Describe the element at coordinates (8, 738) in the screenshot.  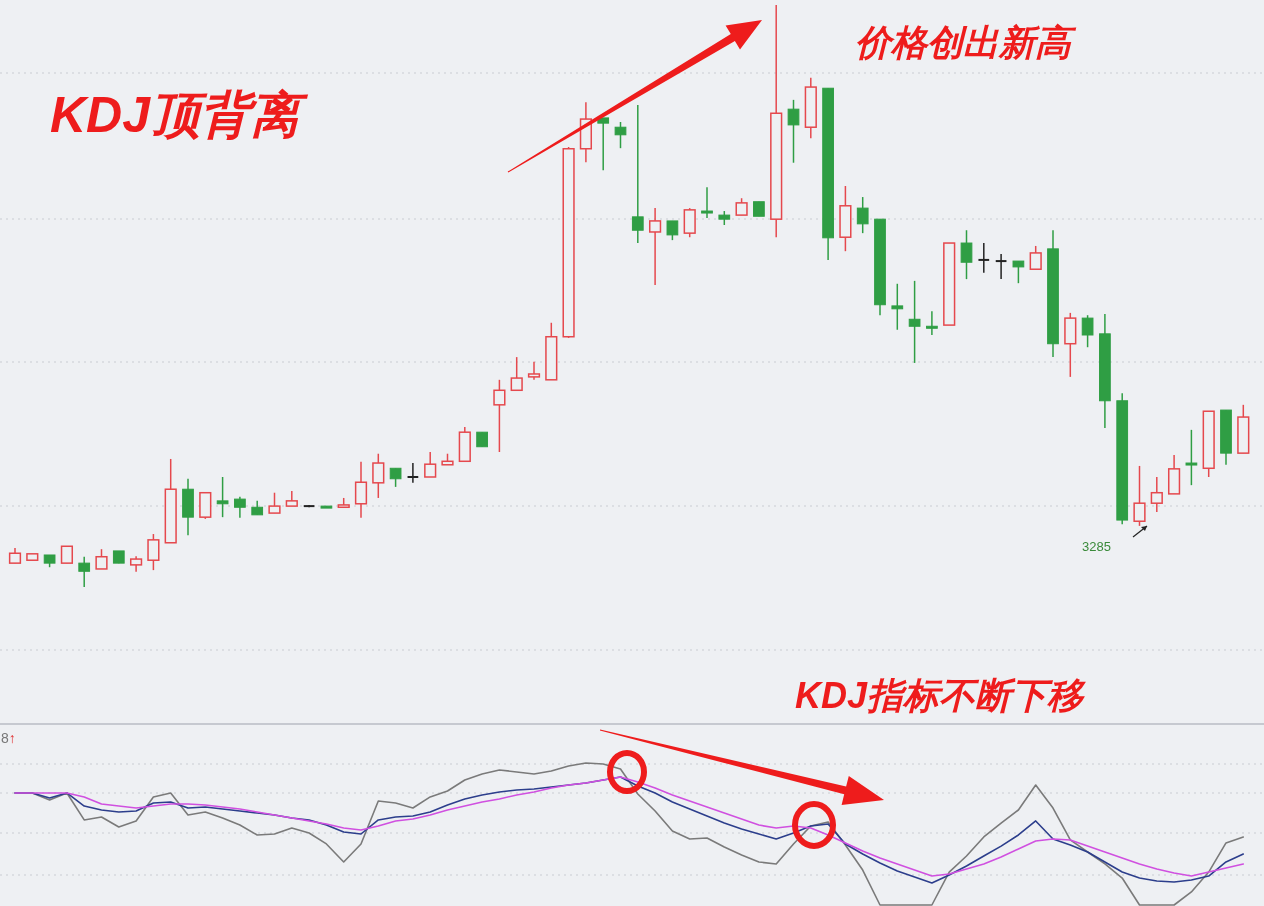
I see `text: 8↑` at that location.